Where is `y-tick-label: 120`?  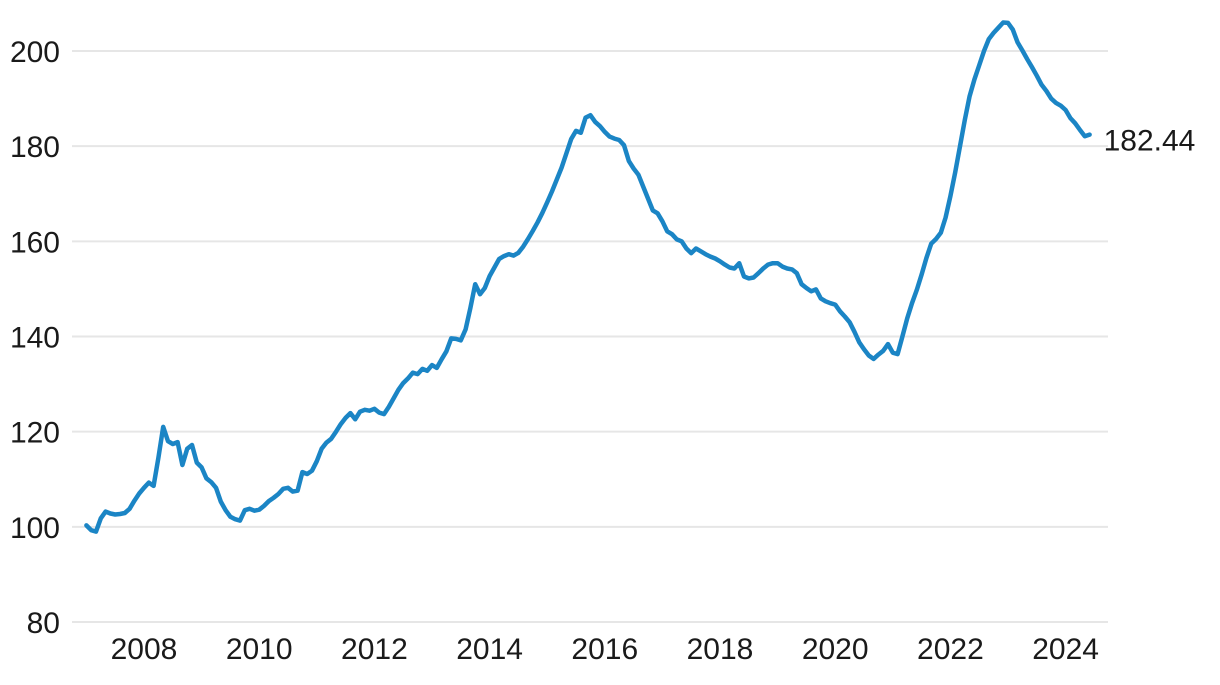 y-tick-label: 120 is located at coordinates (35, 433).